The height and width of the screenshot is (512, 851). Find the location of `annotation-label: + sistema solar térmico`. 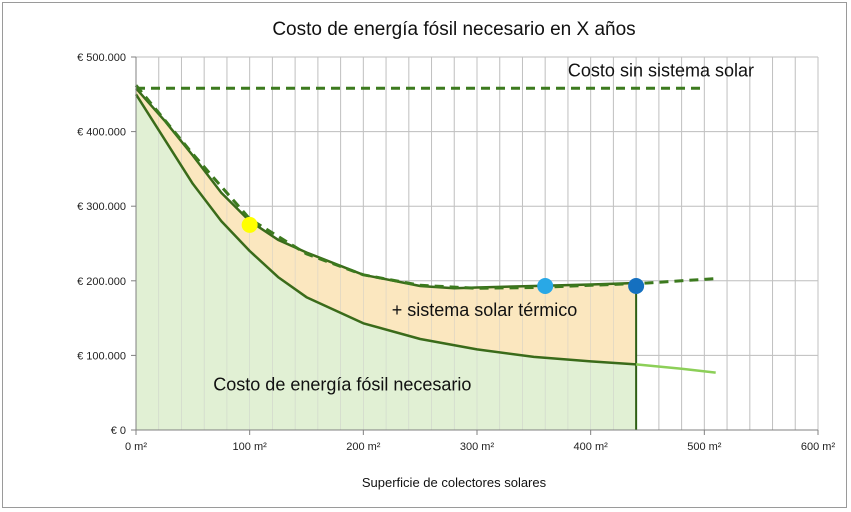

annotation-label: + sistema solar térmico is located at coordinates (485, 310).